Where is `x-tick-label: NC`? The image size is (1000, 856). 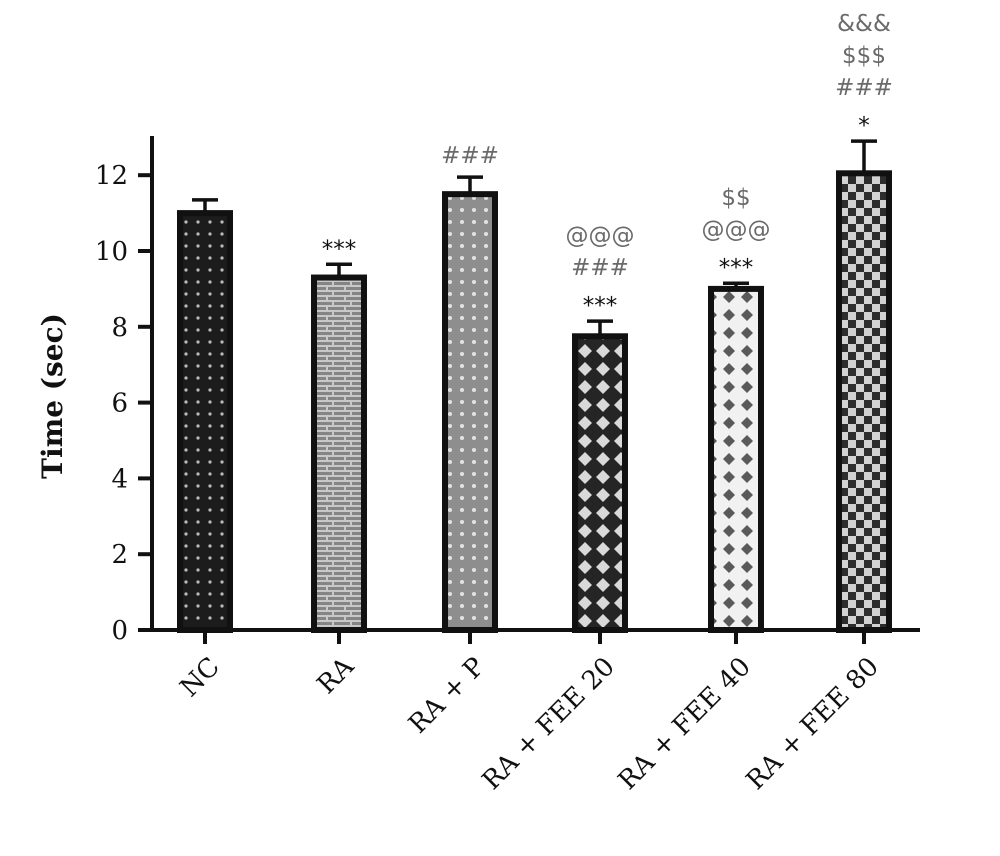 x-tick-label: NC is located at coordinates (200, 677).